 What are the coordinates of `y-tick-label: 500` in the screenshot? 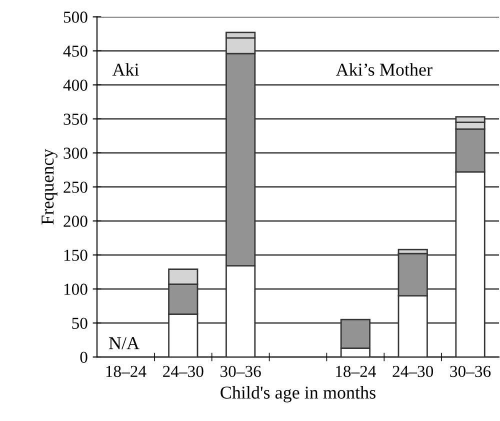 It's located at (76, 17).